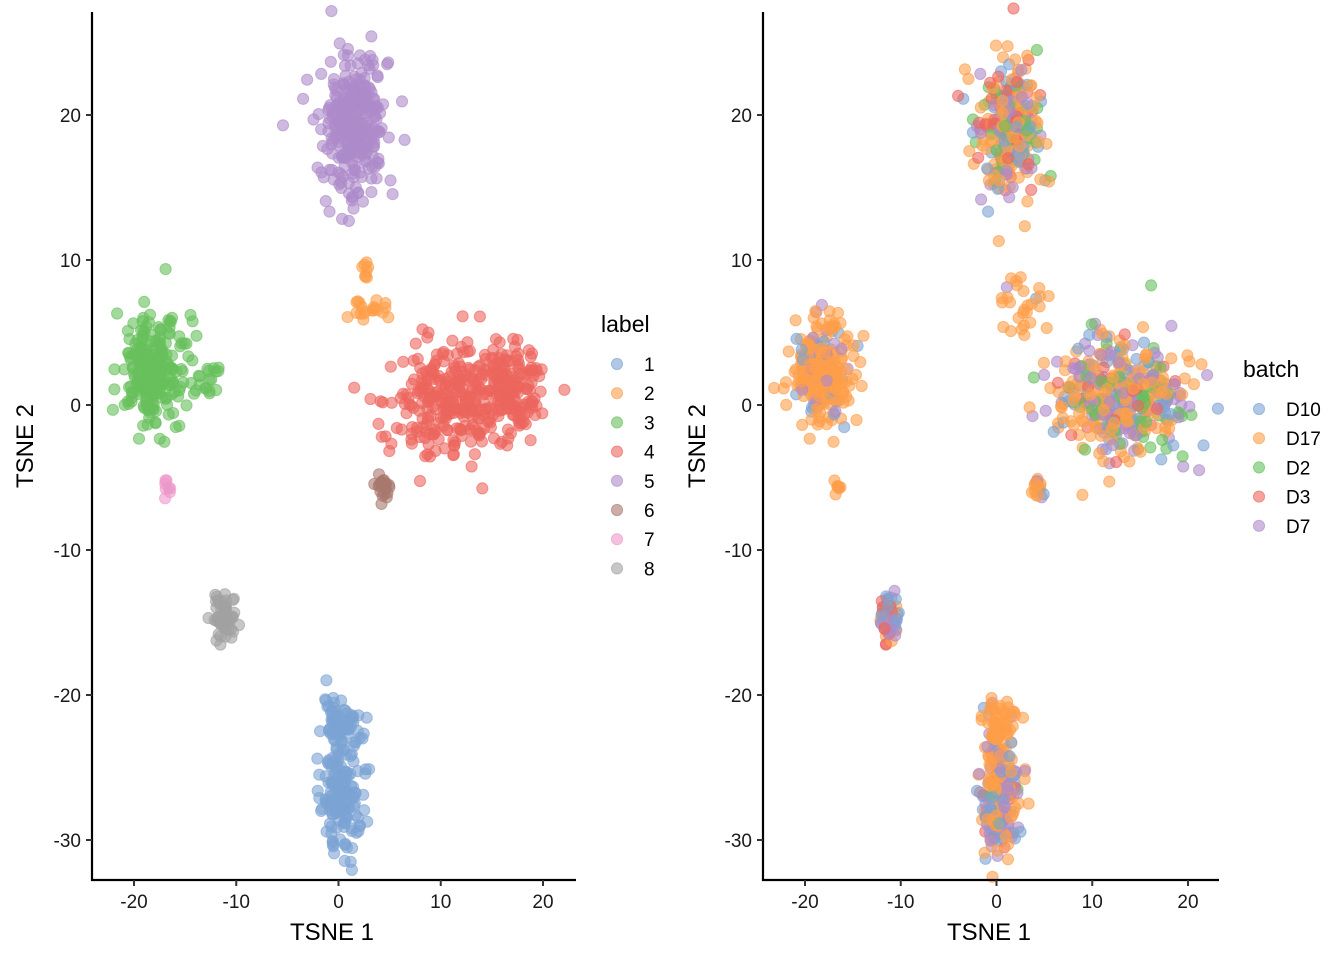 The image size is (1344, 960). Describe the element at coordinates (632, 365) in the screenshot. I see `legend-item-1: 1` at that location.